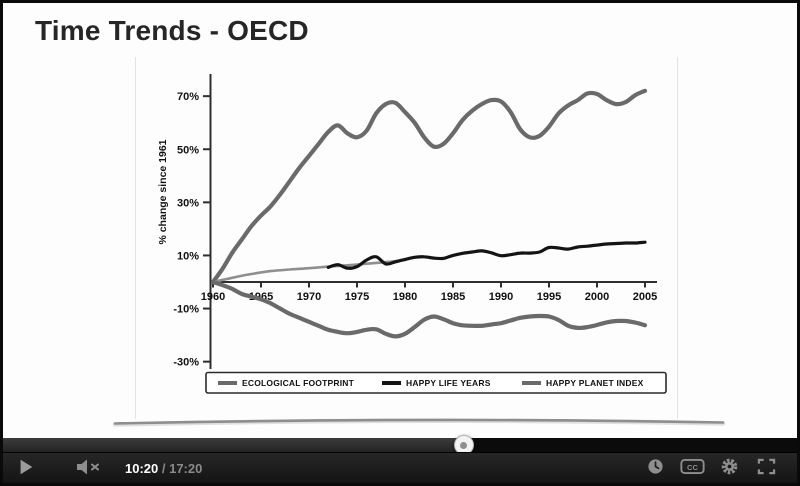  I want to click on settings-button, so click(729, 468).